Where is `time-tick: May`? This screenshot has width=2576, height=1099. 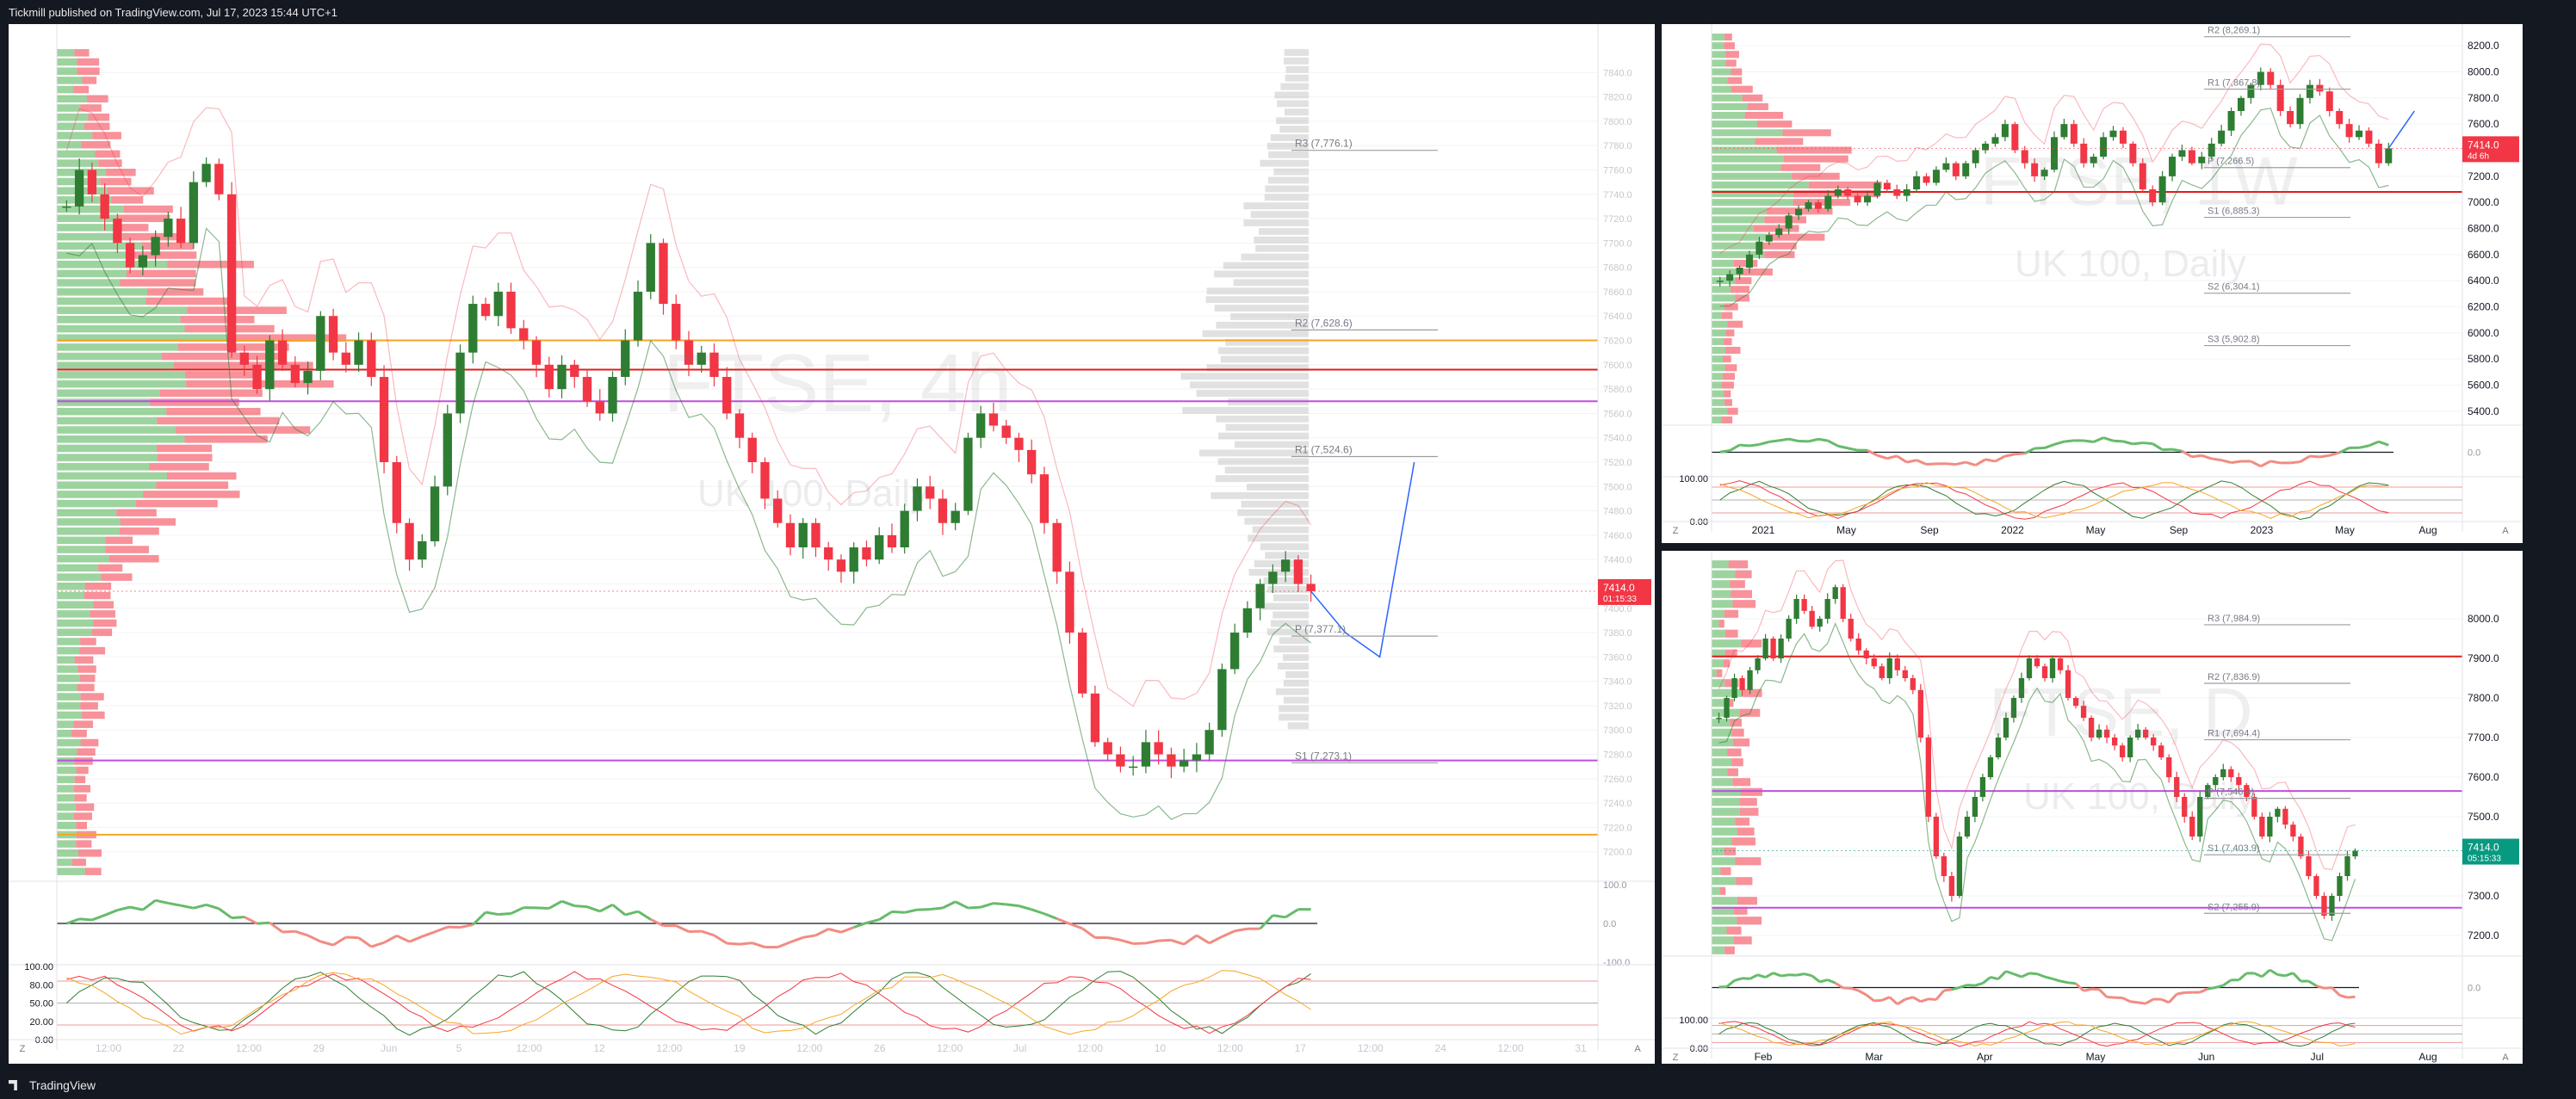 time-tick: May is located at coordinates (2345, 530).